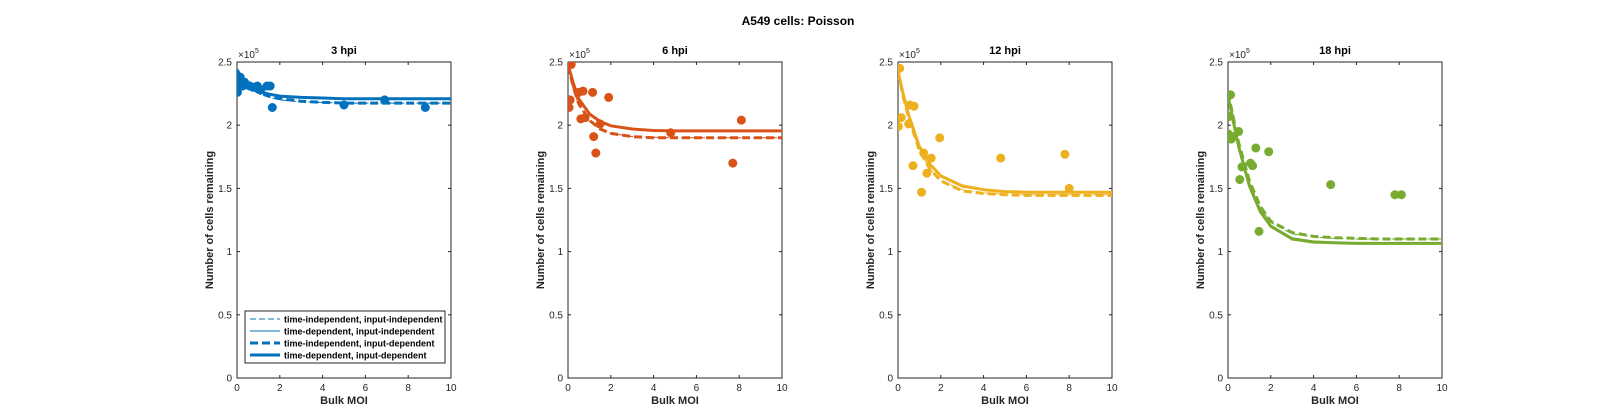 The image size is (1600, 420). What do you see at coordinates (1335, 51) in the screenshot?
I see `panel-title: 18 hpi` at bounding box center [1335, 51].